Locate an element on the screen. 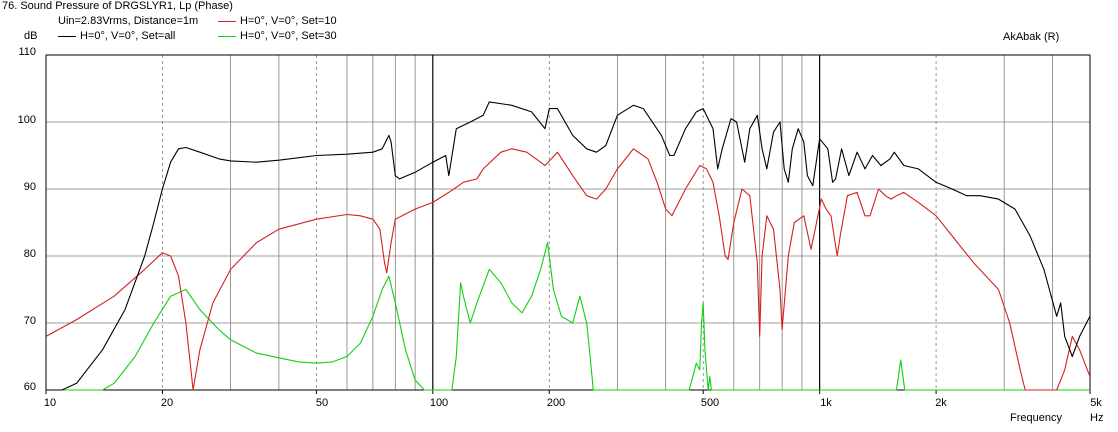 The height and width of the screenshot is (432, 1118). legend-label: H=0°, V=0°, Set=10 is located at coordinates (288, 21).